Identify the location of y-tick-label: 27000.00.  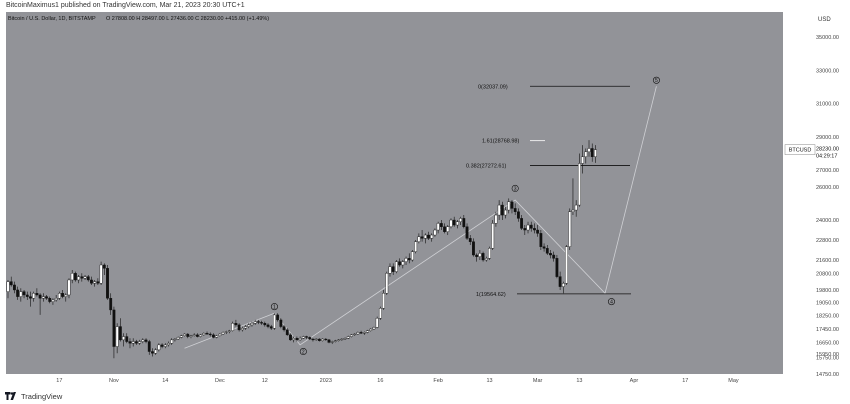
(827, 171).